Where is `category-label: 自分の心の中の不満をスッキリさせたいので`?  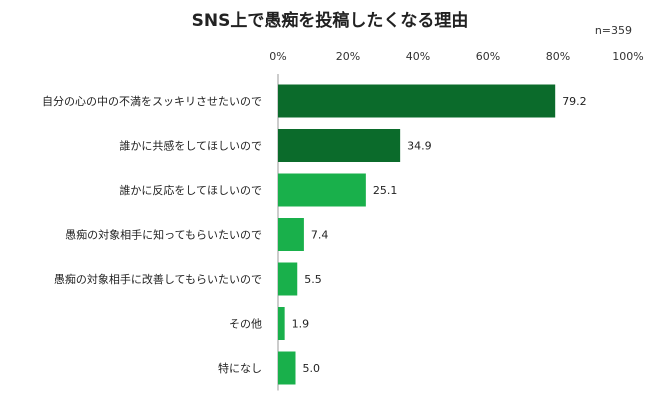 category-label: 自分の心の中の不満をスッキリさせたいので is located at coordinates (152, 101).